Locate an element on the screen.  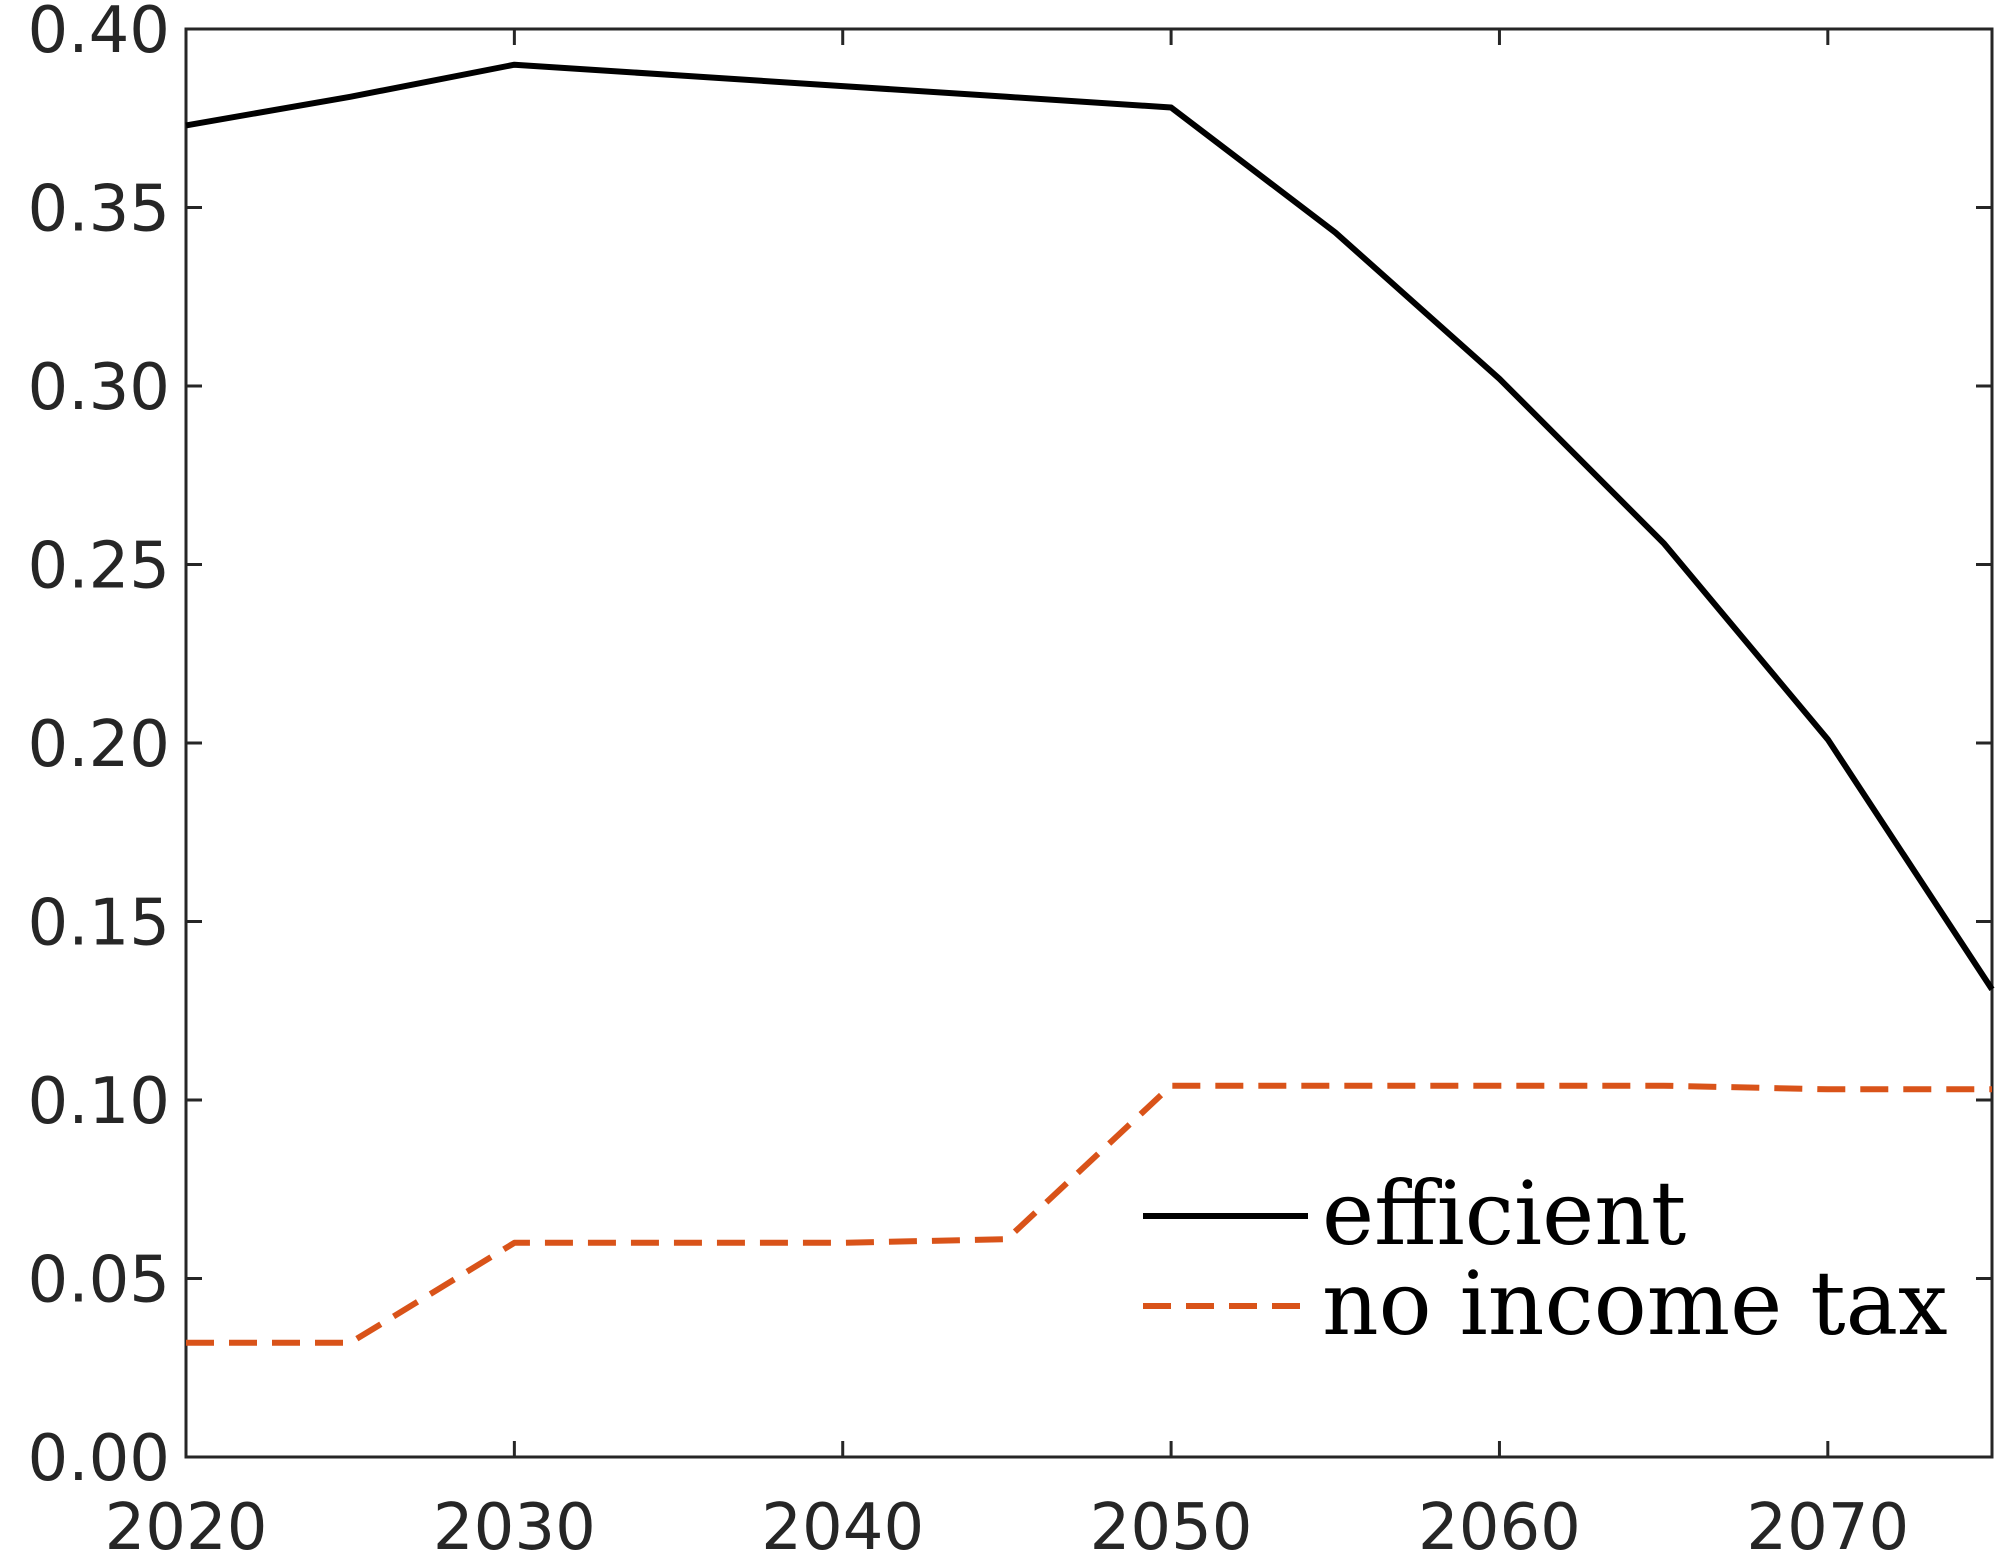
y-tick-label: 0.05 is located at coordinates (99, 1281).